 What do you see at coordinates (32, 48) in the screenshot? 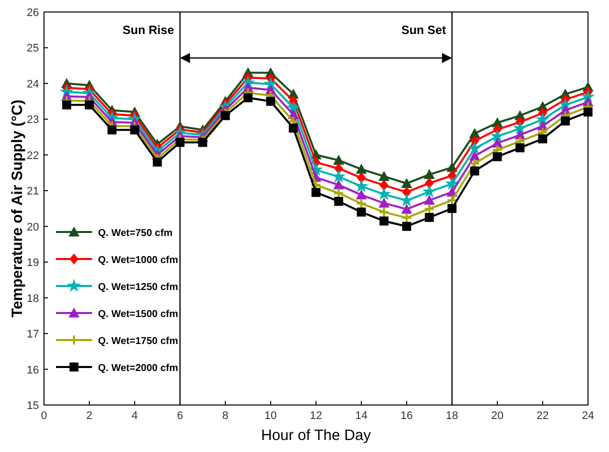
I see `y-tick-label: 25` at bounding box center [32, 48].